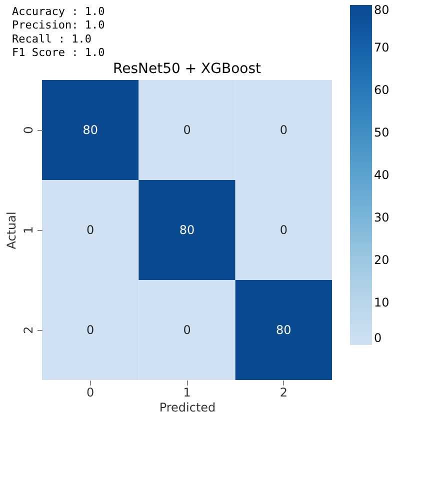  I want to click on text: F1 Score : 1.0, so click(58, 53).